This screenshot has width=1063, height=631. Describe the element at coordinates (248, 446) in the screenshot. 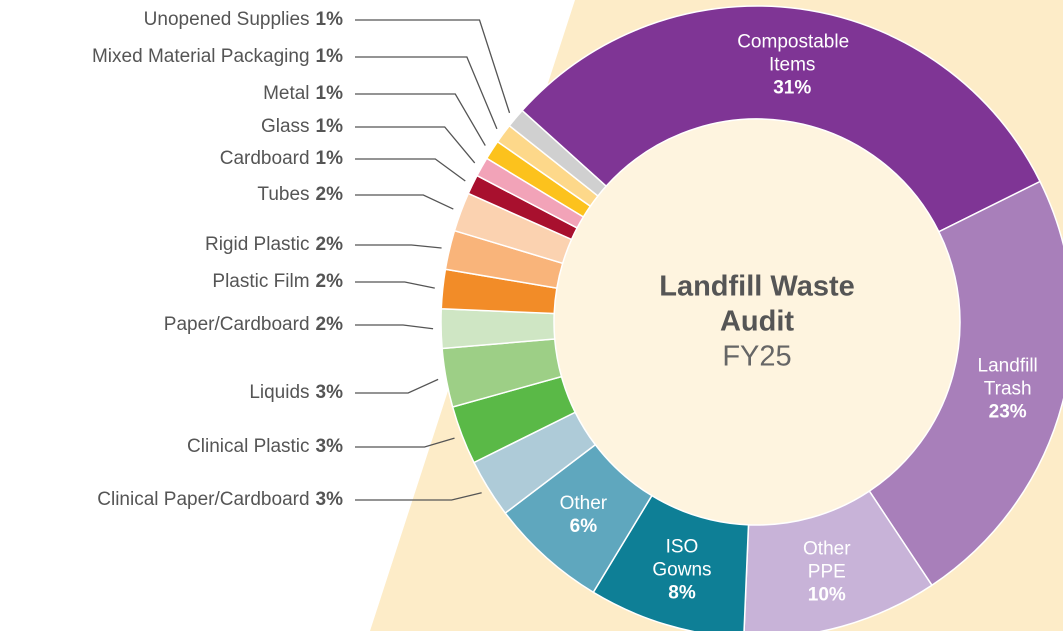

I see `label-category: Clinical Plastic` at that location.